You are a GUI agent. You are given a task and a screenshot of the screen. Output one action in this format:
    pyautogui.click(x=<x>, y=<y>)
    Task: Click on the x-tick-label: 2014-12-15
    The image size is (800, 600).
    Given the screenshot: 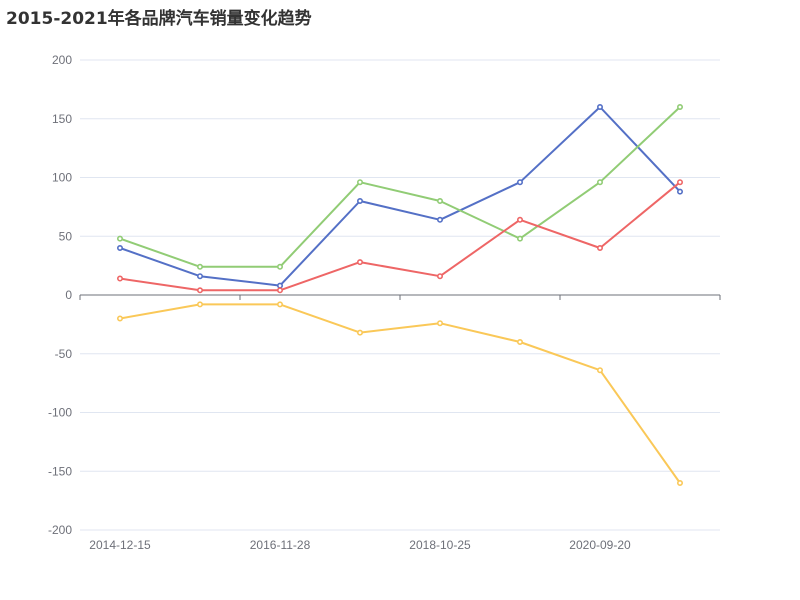 What is the action you would take?
    pyautogui.click(x=120, y=545)
    